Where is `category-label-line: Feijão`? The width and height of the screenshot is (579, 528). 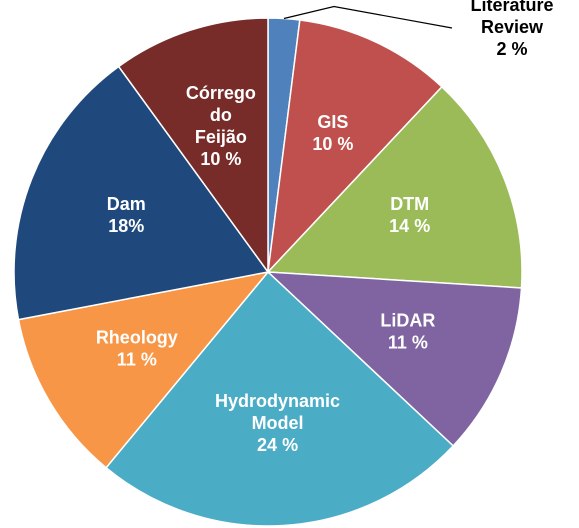 category-label-line: Feijão is located at coordinates (221, 137).